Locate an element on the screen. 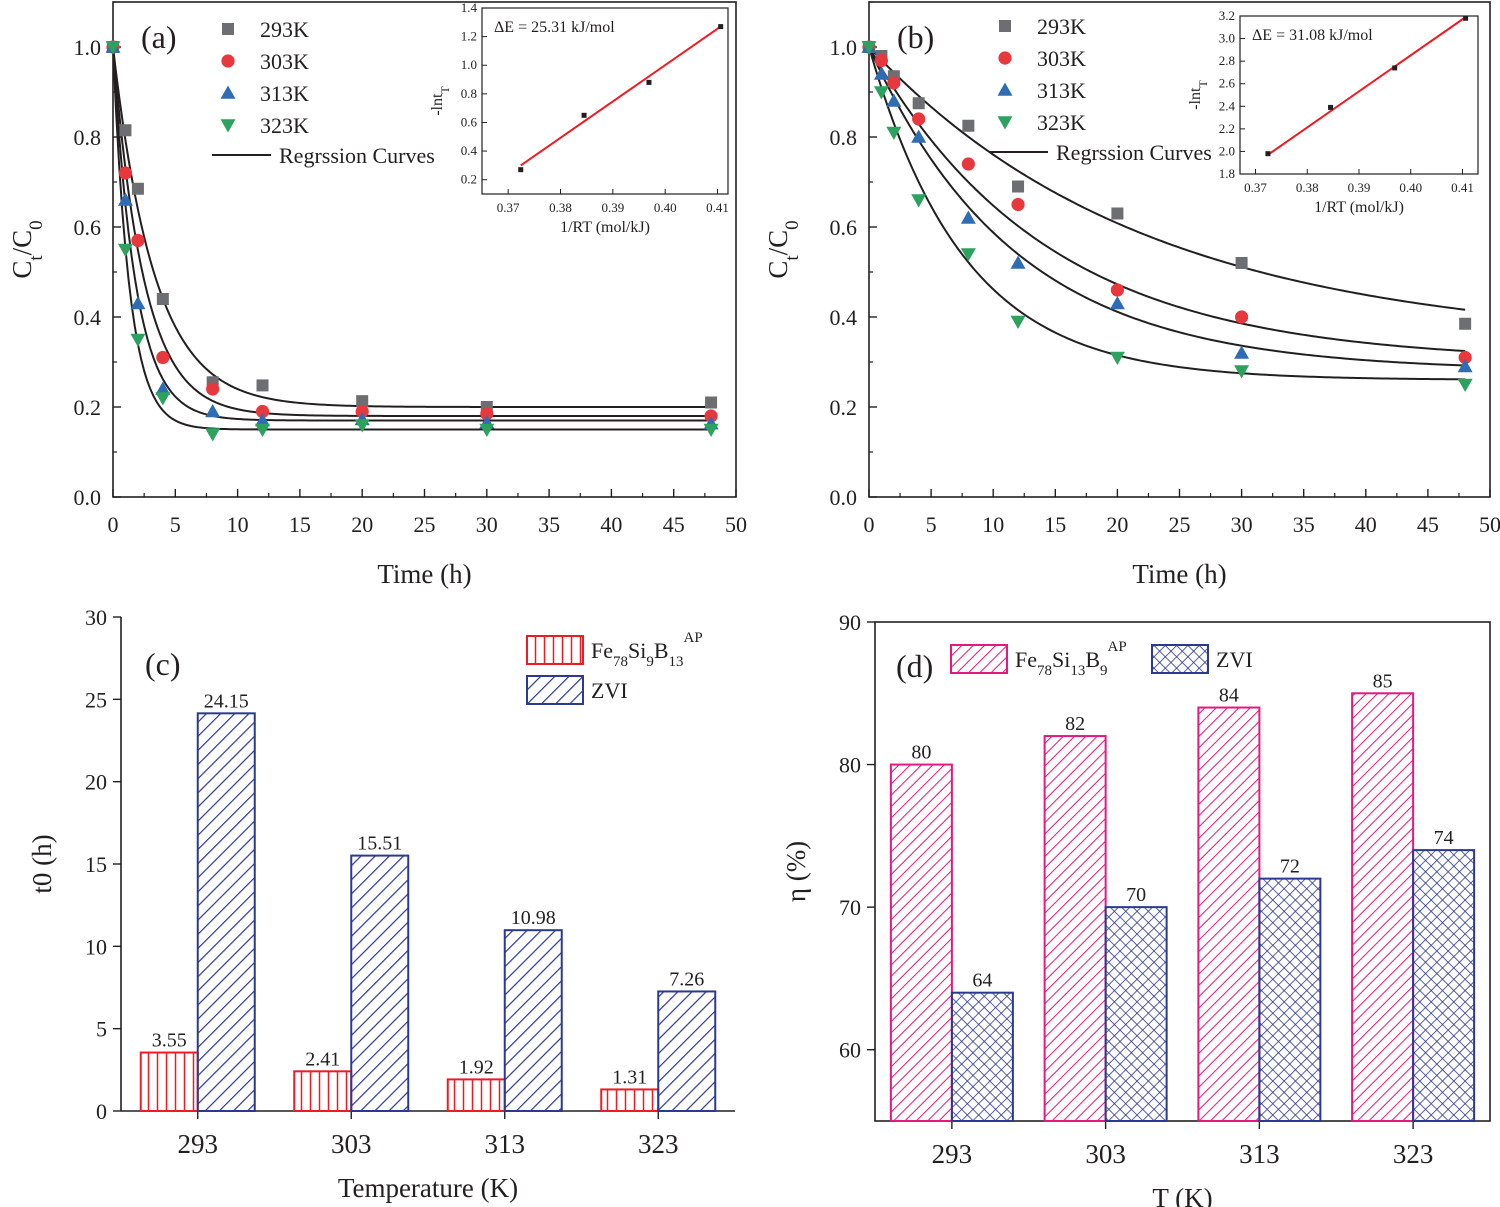  inset-y-tick-label: 2.2 is located at coordinates (1227, 128).